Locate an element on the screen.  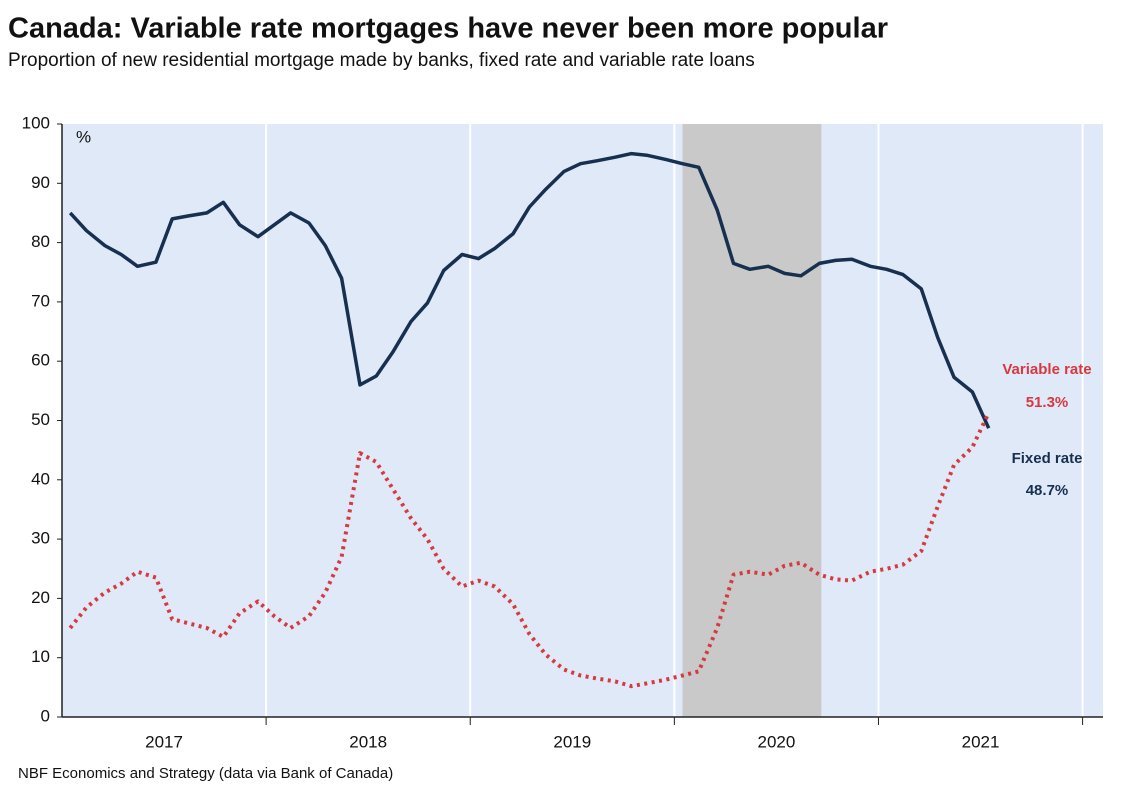
y-tick-label: 60 is located at coordinates (40, 360).